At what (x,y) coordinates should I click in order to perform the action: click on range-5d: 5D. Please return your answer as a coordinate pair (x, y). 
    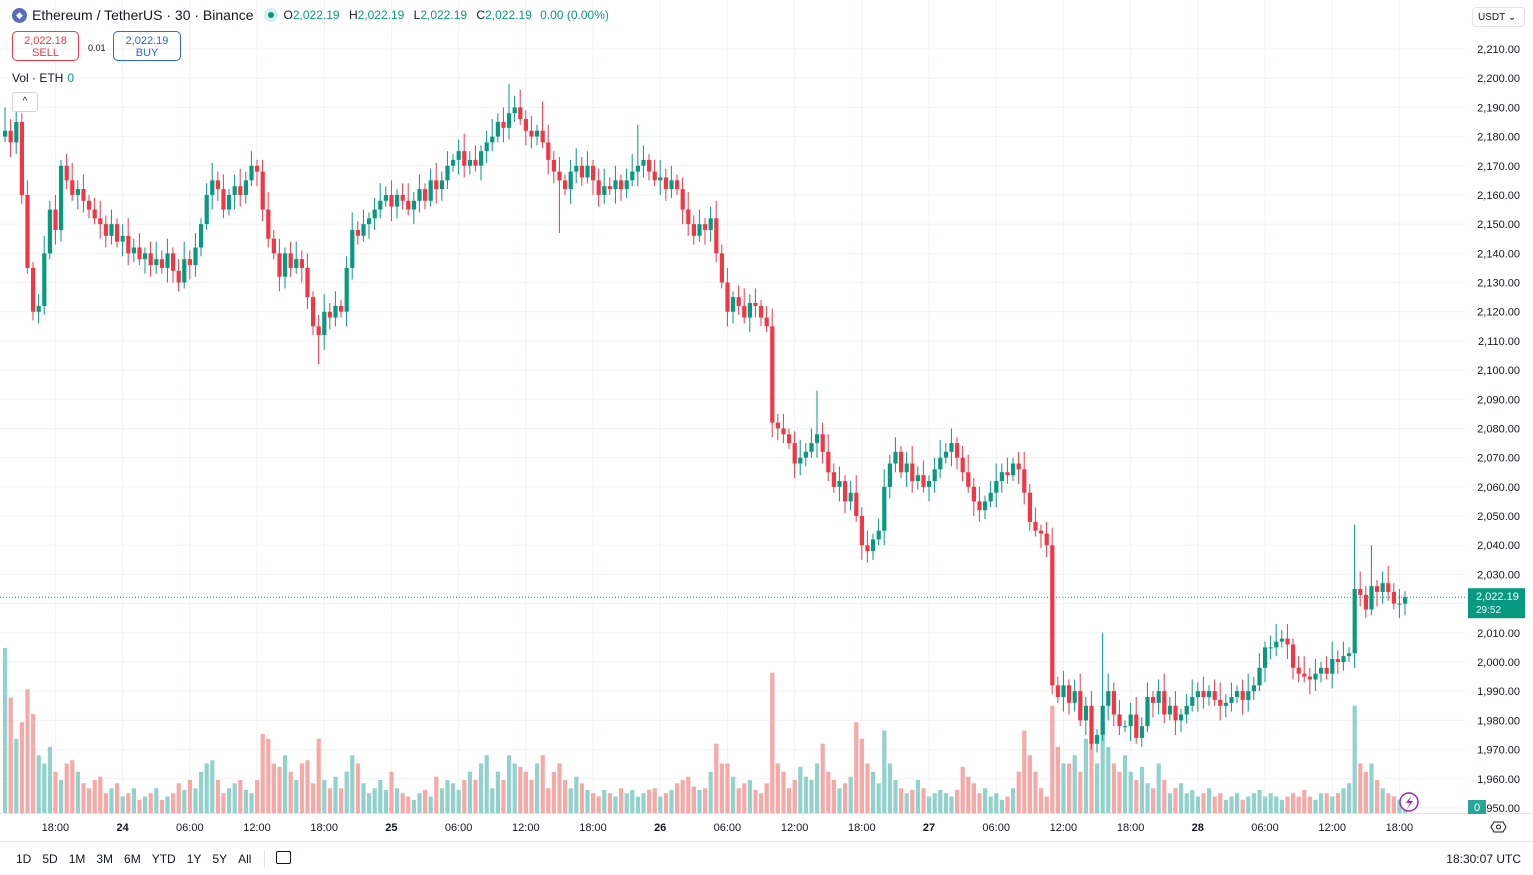
    Looking at the image, I should click on (50, 859).